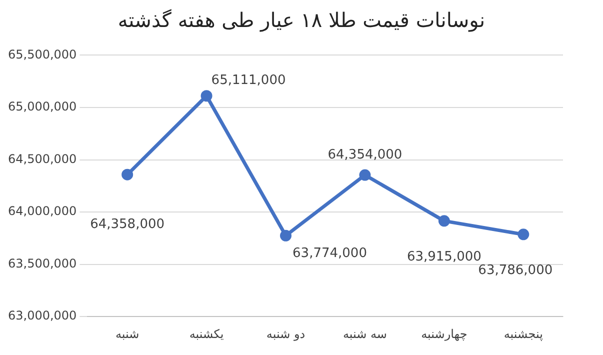 This screenshot has width=603, height=355. Describe the element at coordinates (42, 107) in the screenshot. I see `y-tick-label: 65,000,000` at that location.